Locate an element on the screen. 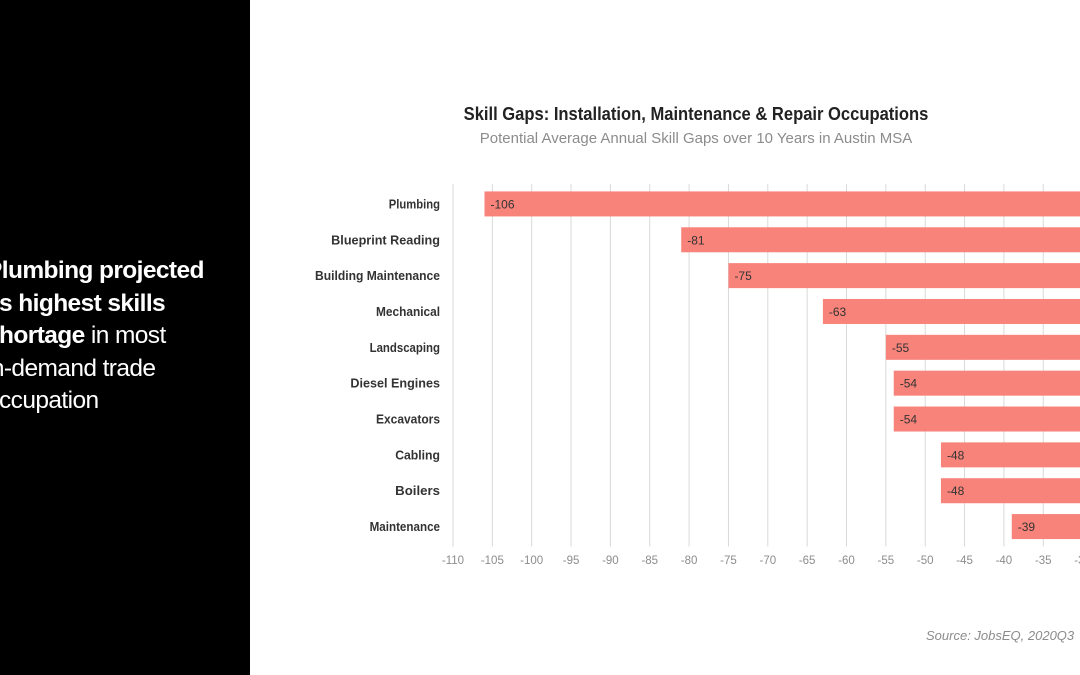 This screenshot has height=675, width=1080. headline-line-2: as highest skills is located at coordinates (124, 304).